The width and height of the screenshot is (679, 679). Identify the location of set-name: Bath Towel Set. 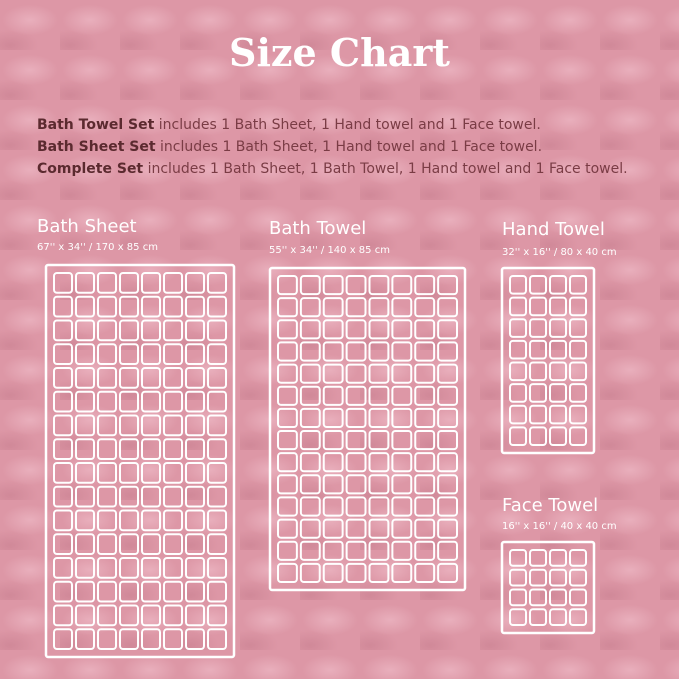
(96, 125).